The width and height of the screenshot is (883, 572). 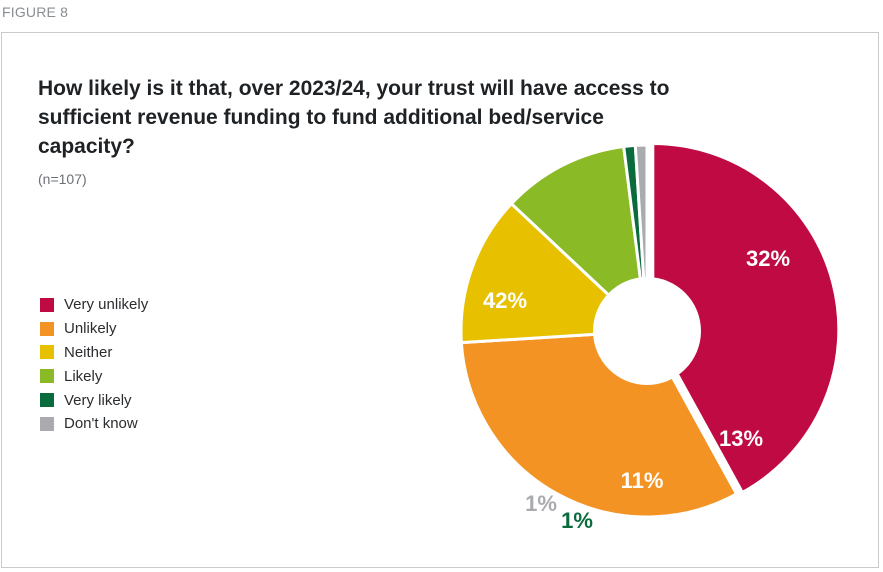 What do you see at coordinates (35, 12) in the screenshot?
I see `figure-label: FIGURE 8` at bounding box center [35, 12].